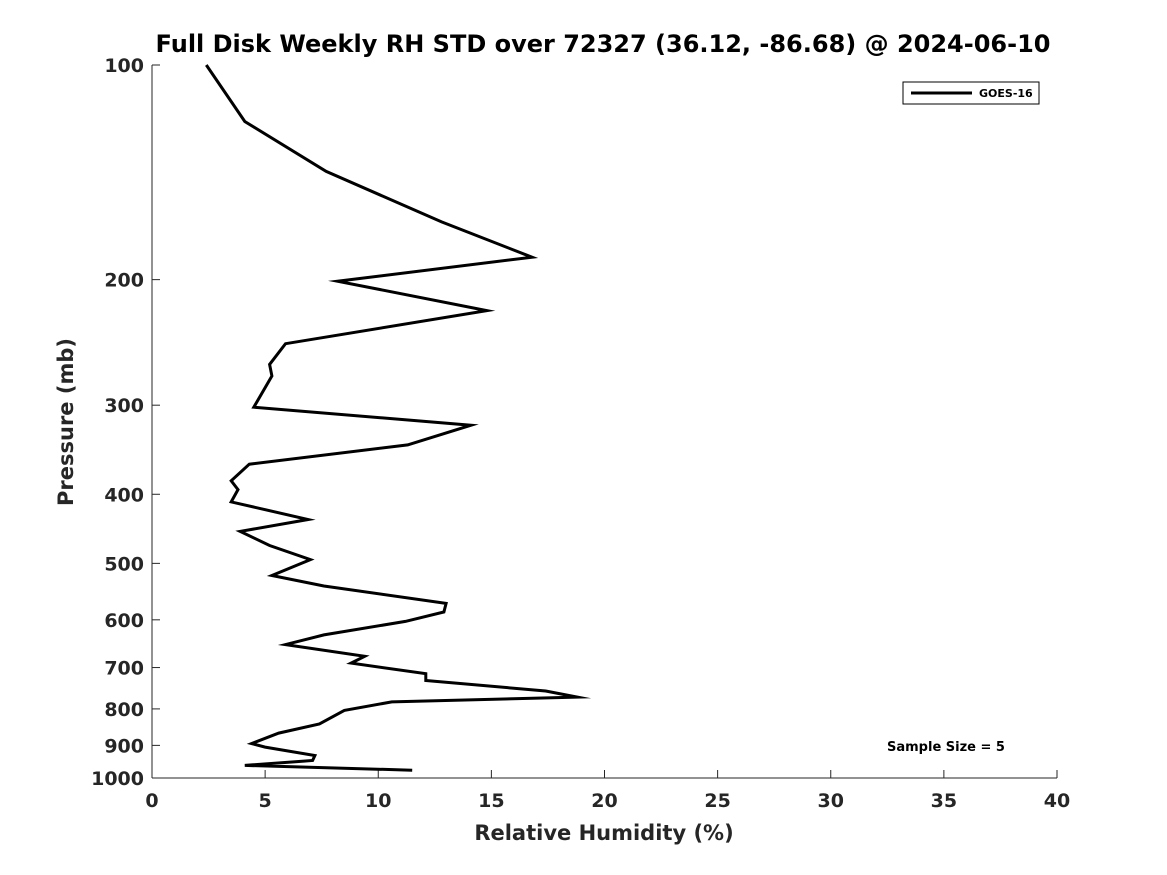 The width and height of the screenshot is (1167, 875). Describe the element at coordinates (1006, 93) in the screenshot. I see `legend-entry-goes-16: GOES-16` at that location.